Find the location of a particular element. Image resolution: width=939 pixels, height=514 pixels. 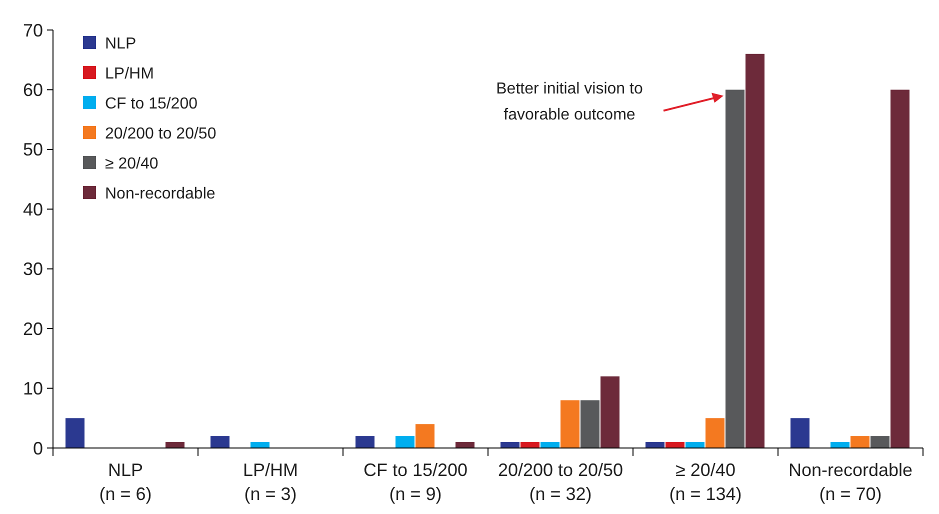

y-tick-label: 0 is located at coordinates (37, 448).